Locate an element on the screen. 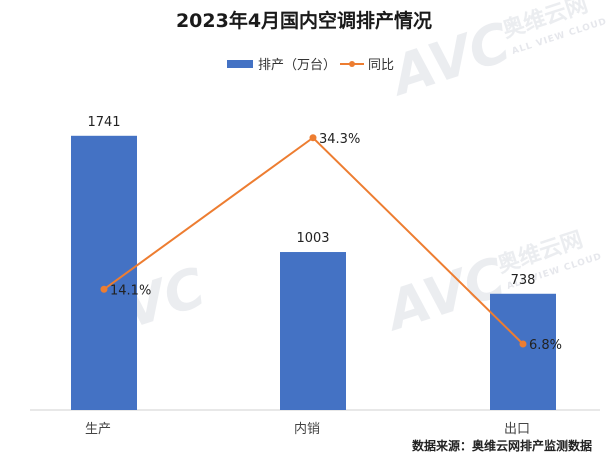  line-value-label-0: 14.1% is located at coordinates (130, 290).